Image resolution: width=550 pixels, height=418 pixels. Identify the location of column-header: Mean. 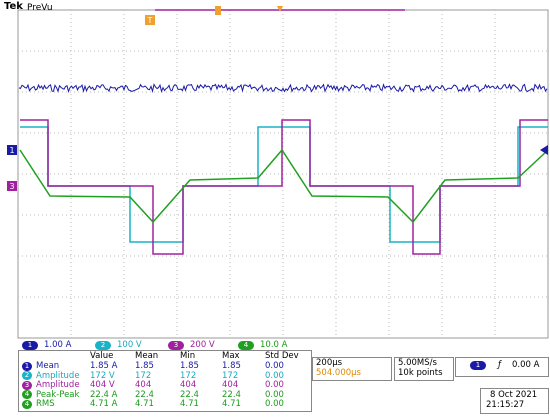
(147, 356).